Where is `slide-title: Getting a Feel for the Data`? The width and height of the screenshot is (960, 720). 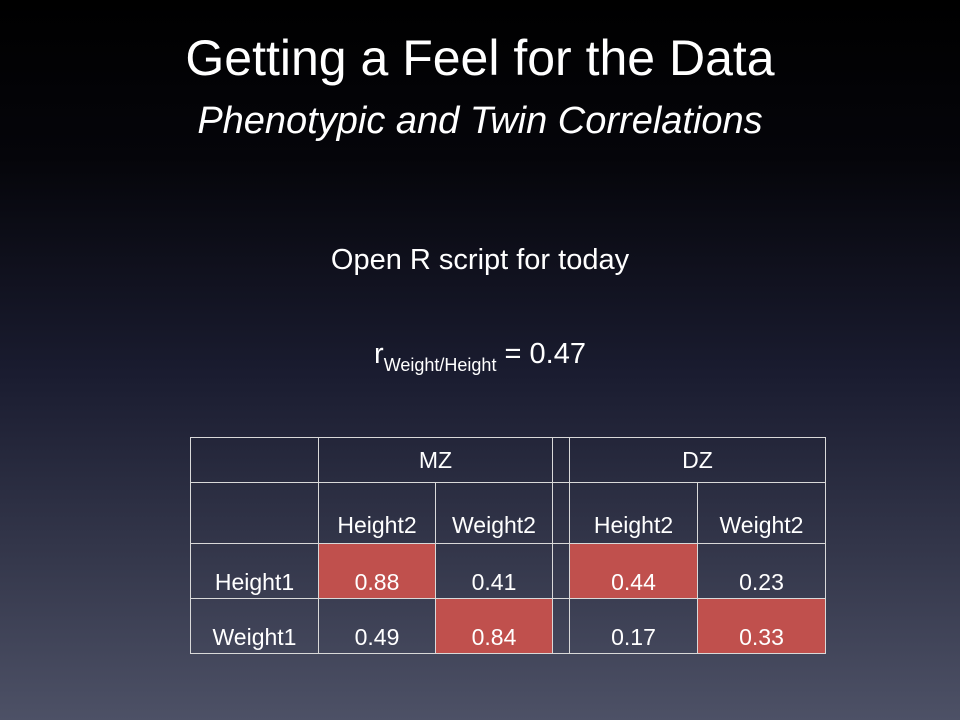 slide-title: Getting a Feel for the Data is located at coordinates (480, 58).